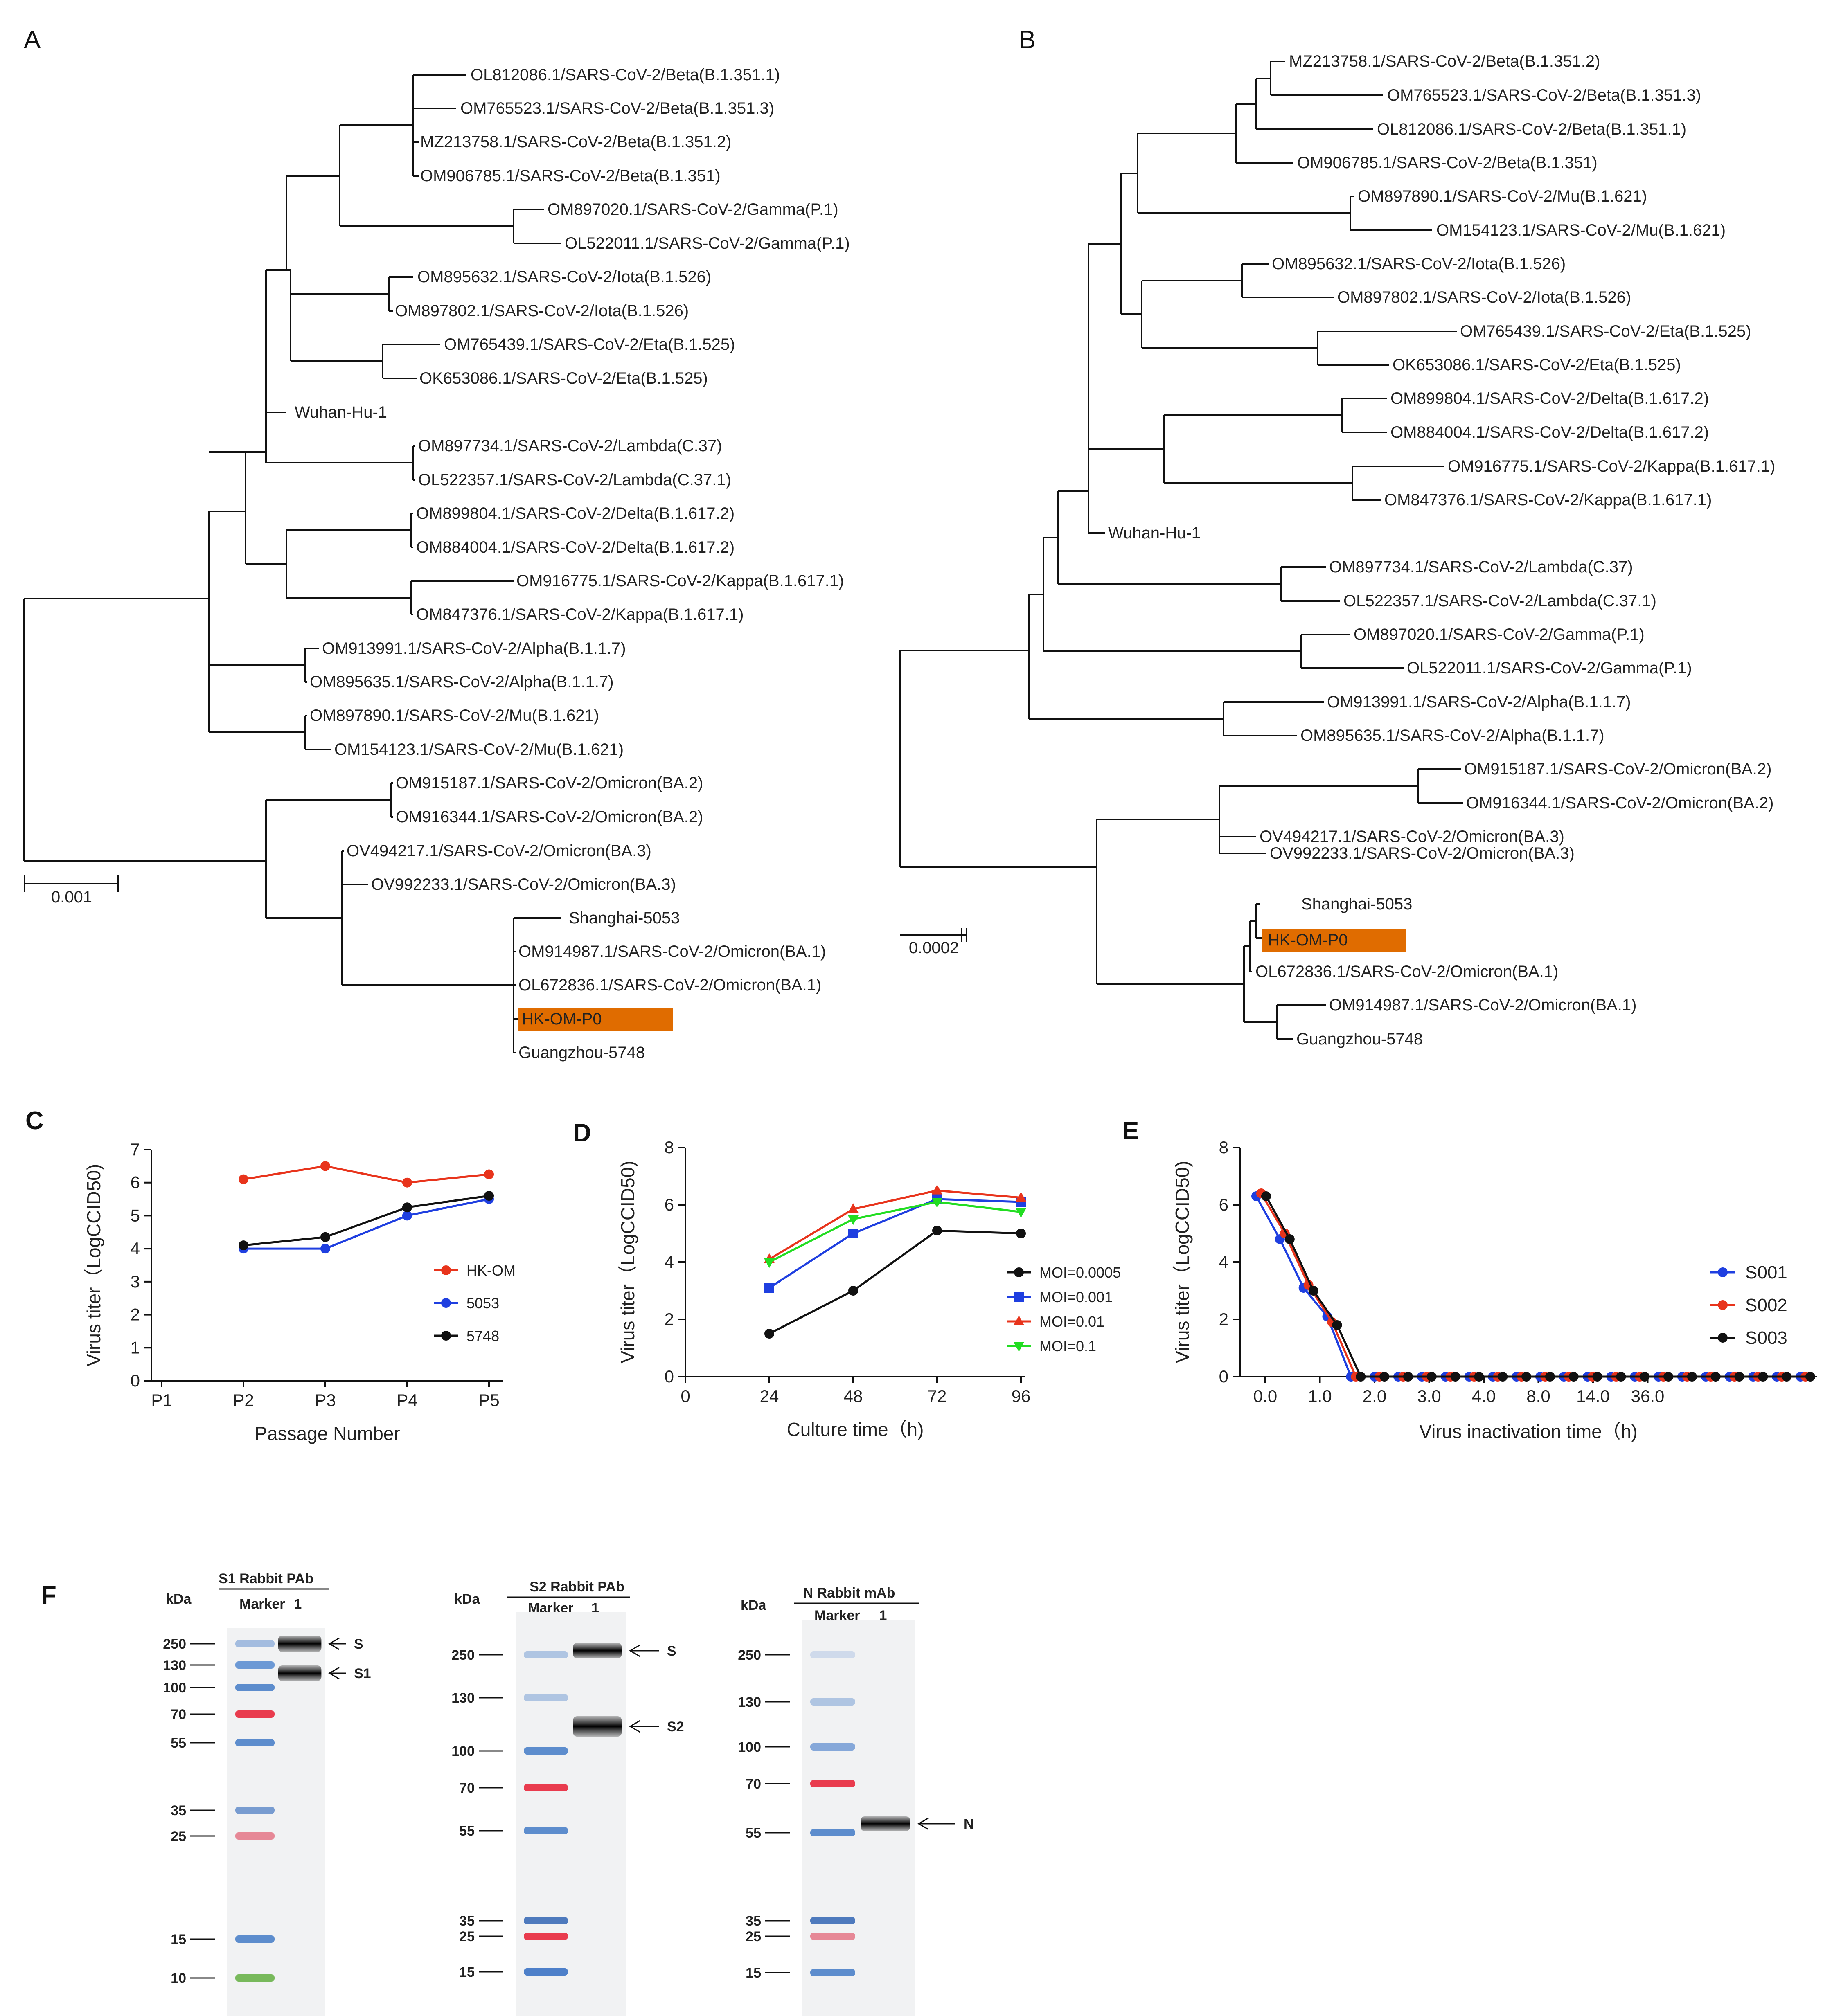  Describe the element at coordinates (753, 1784) in the screenshot. I see `marker-kda-label: 70` at that location.